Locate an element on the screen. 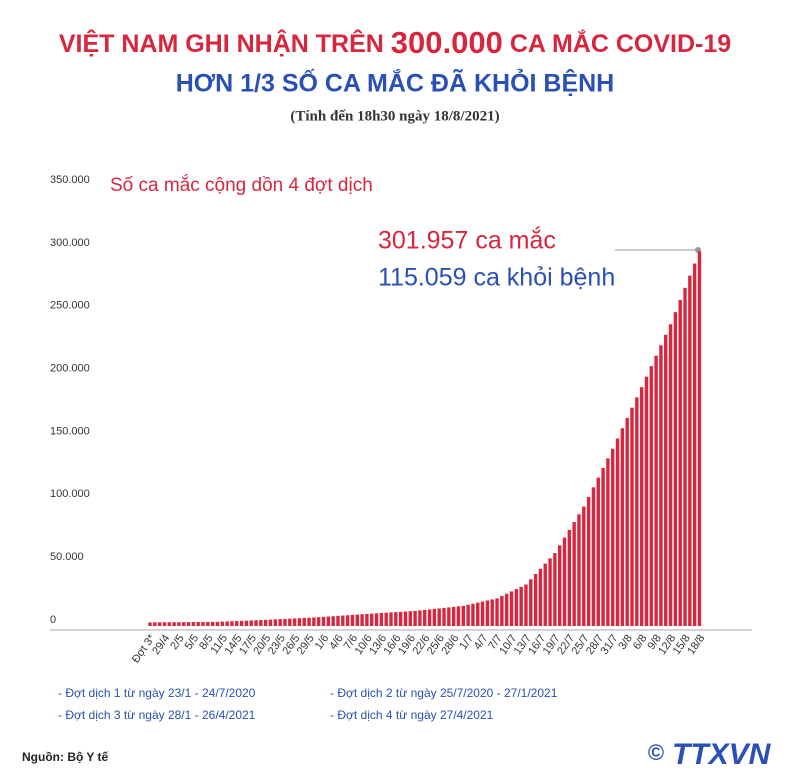 The width and height of the screenshot is (790, 777). note: - Đợt dịch 3 từ ngày 28/1 - 26/4/2021 is located at coordinates (157, 715).